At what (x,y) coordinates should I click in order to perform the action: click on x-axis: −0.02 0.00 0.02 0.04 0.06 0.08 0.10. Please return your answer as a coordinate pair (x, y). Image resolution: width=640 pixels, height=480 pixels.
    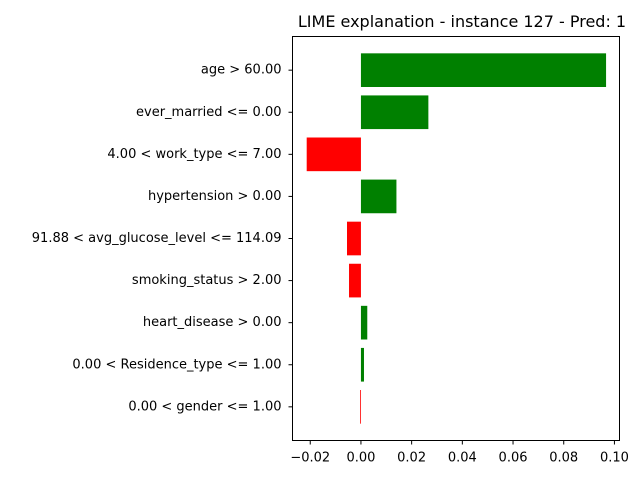
    Looking at the image, I should click on (459, 453).